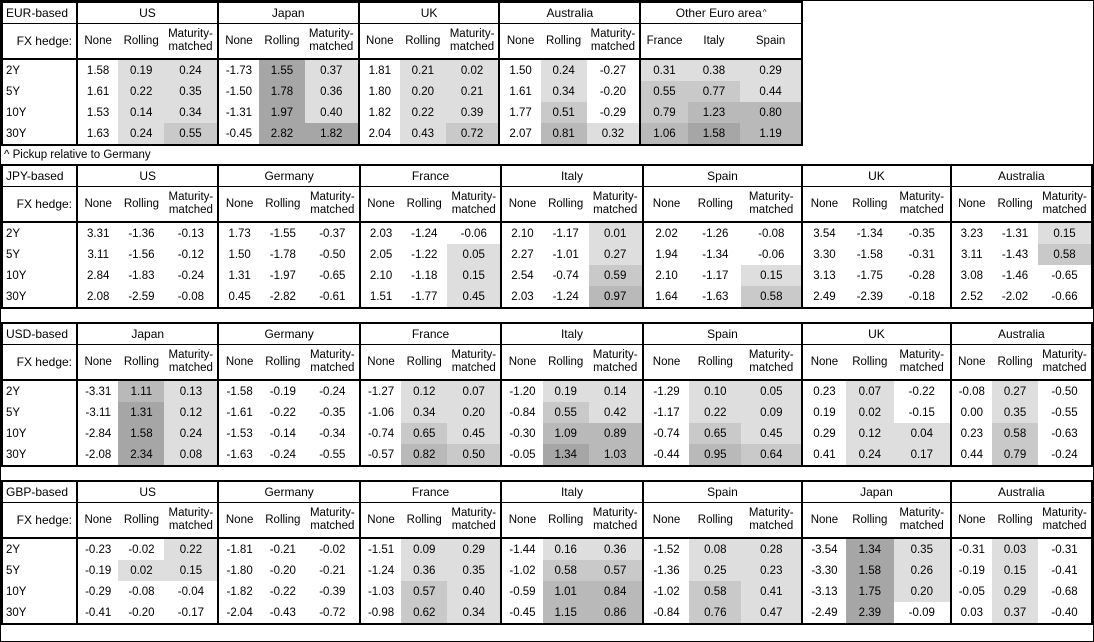  I want to click on value-cell: 0.19, so click(565, 391).